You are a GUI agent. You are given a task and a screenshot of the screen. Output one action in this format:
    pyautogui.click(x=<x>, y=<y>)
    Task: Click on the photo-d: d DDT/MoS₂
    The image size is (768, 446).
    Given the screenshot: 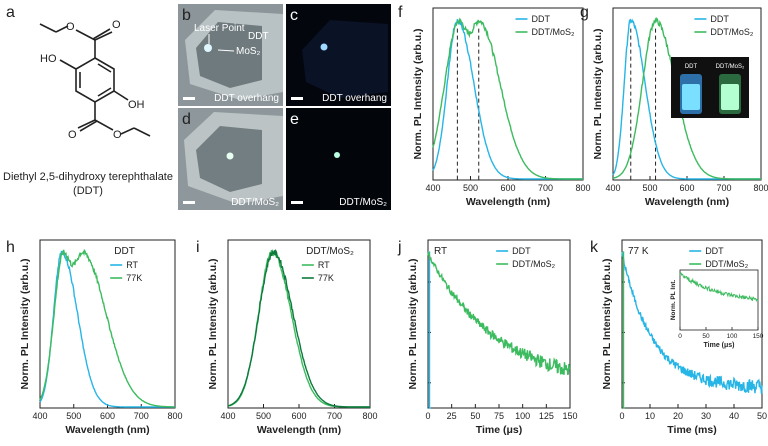 What is the action you would take?
    pyautogui.click(x=230, y=159)
    